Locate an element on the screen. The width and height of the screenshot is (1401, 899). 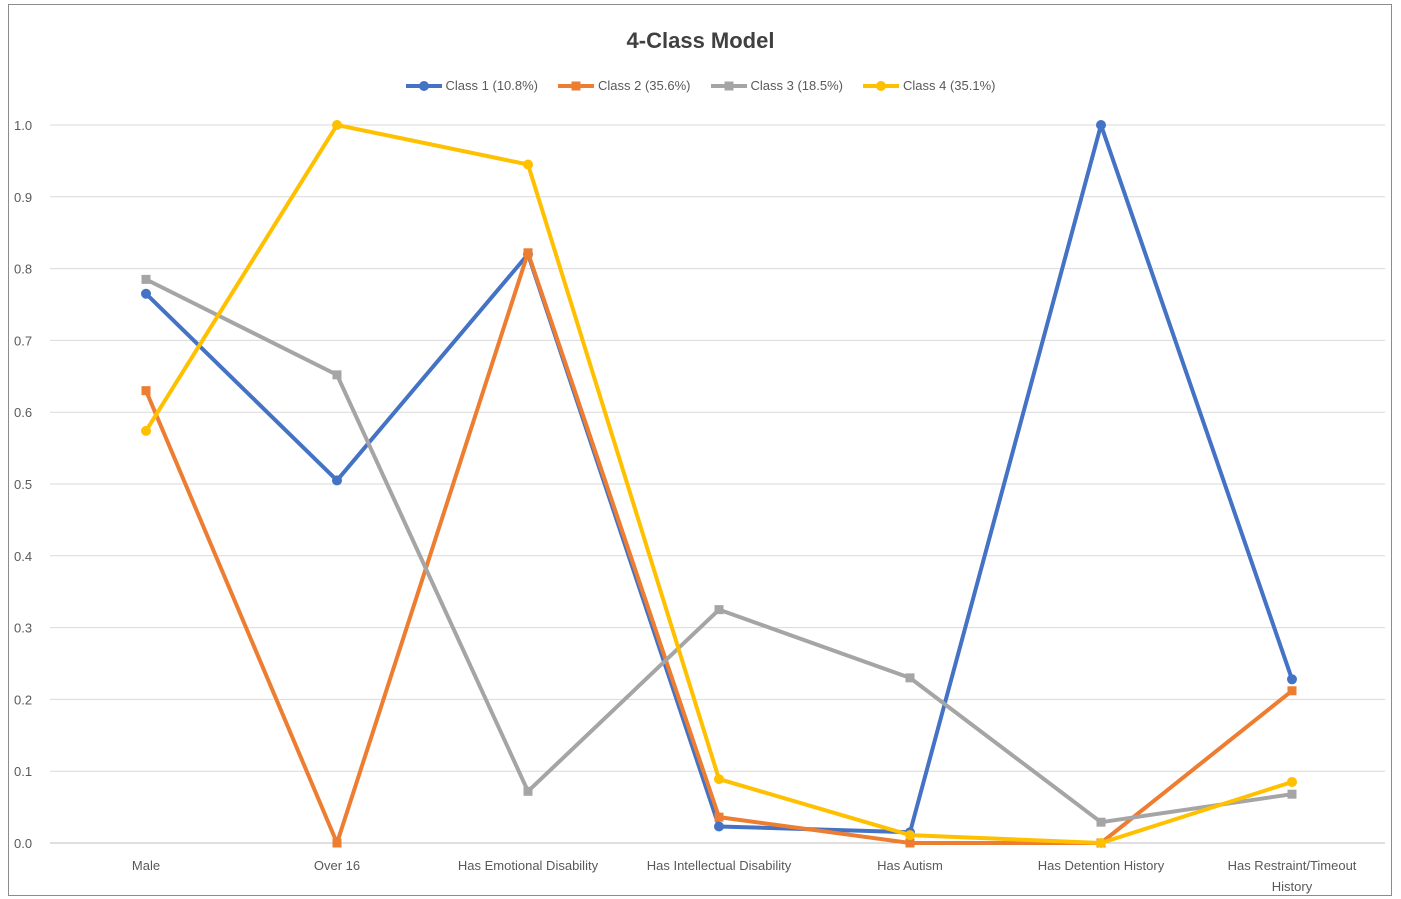
x-tick-label: Has Restraint/Timeout History is located at coordinates (1292, 876).